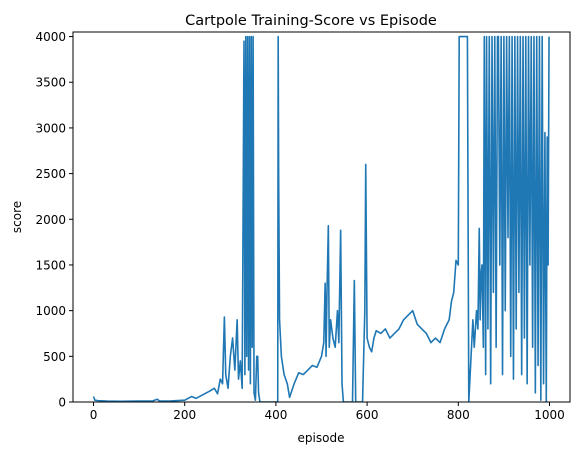  What do you see at coordinates (311, 21) in the screenshot?
I see `chart-title: Cartpole Training-Score vs Episode` at bounding box center [311, 21].